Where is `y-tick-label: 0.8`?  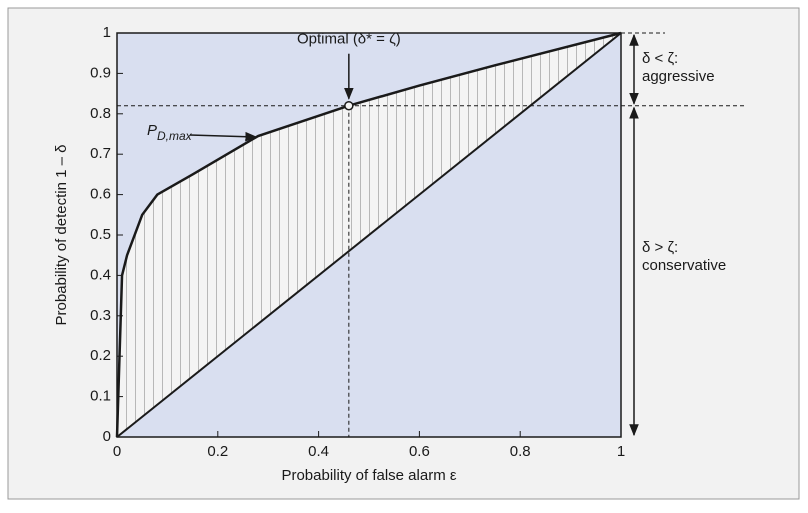 y-tick-label: 0.8 is located at coordinates (100, 113).